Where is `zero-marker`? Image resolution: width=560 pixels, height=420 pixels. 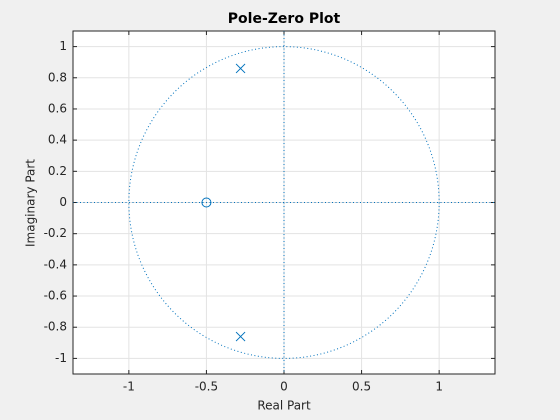
zero-marker is located at coordinates (206, 202).